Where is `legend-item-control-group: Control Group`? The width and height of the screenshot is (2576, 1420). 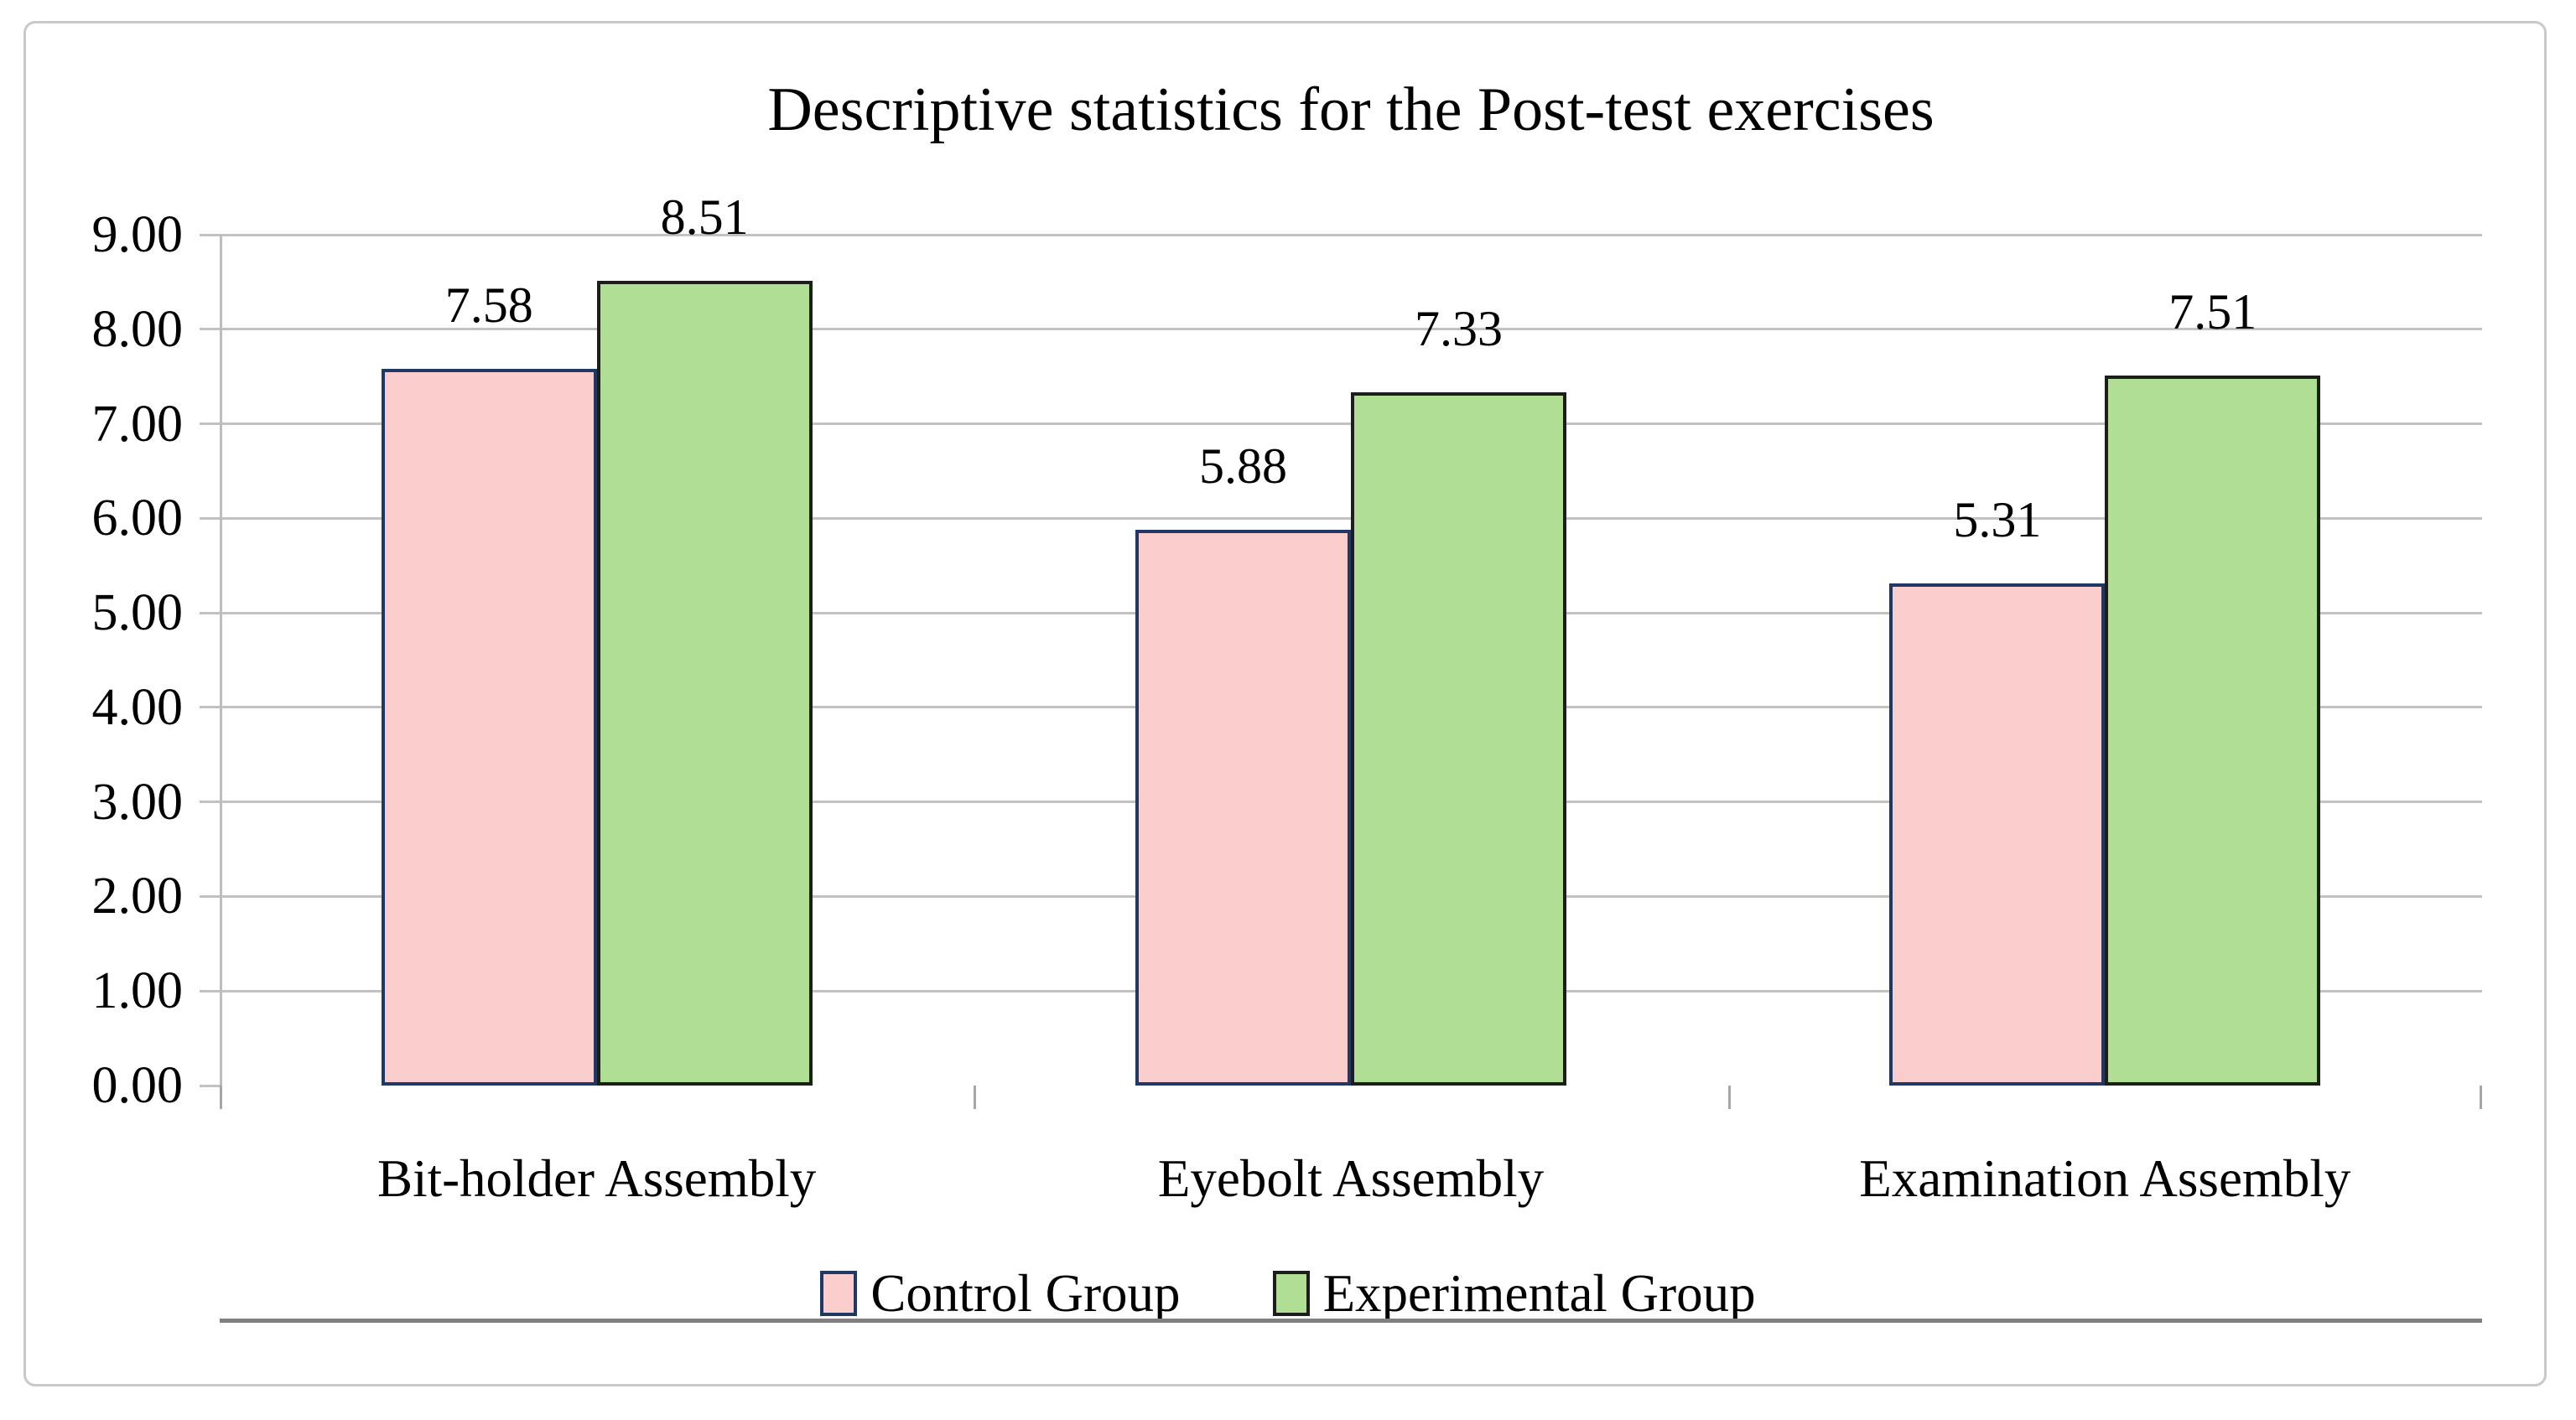 legend-item-control-group: Control Group is located at coordinates (1000, 1293).